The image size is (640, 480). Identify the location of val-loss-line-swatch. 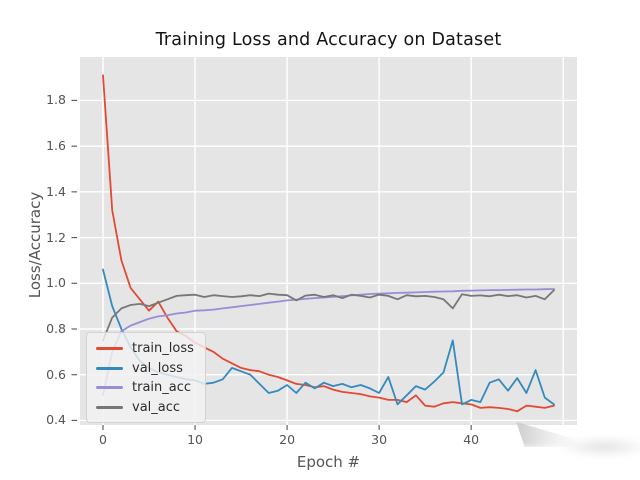
(109, 368).